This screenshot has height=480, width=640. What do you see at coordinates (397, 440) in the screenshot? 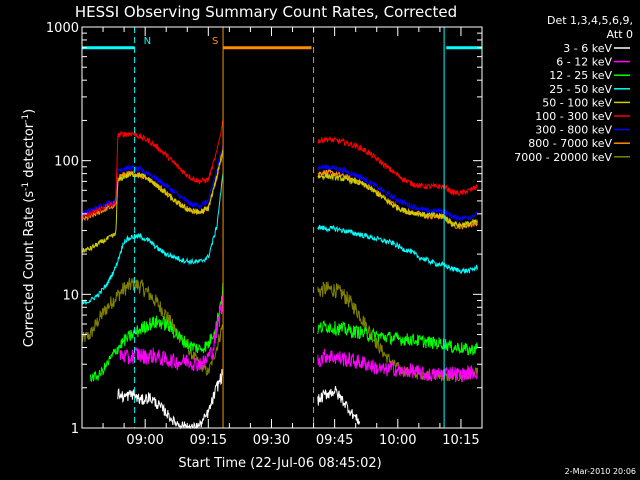
I see `x-tick-label-5: 10:00` at bounding box center [397, 440].